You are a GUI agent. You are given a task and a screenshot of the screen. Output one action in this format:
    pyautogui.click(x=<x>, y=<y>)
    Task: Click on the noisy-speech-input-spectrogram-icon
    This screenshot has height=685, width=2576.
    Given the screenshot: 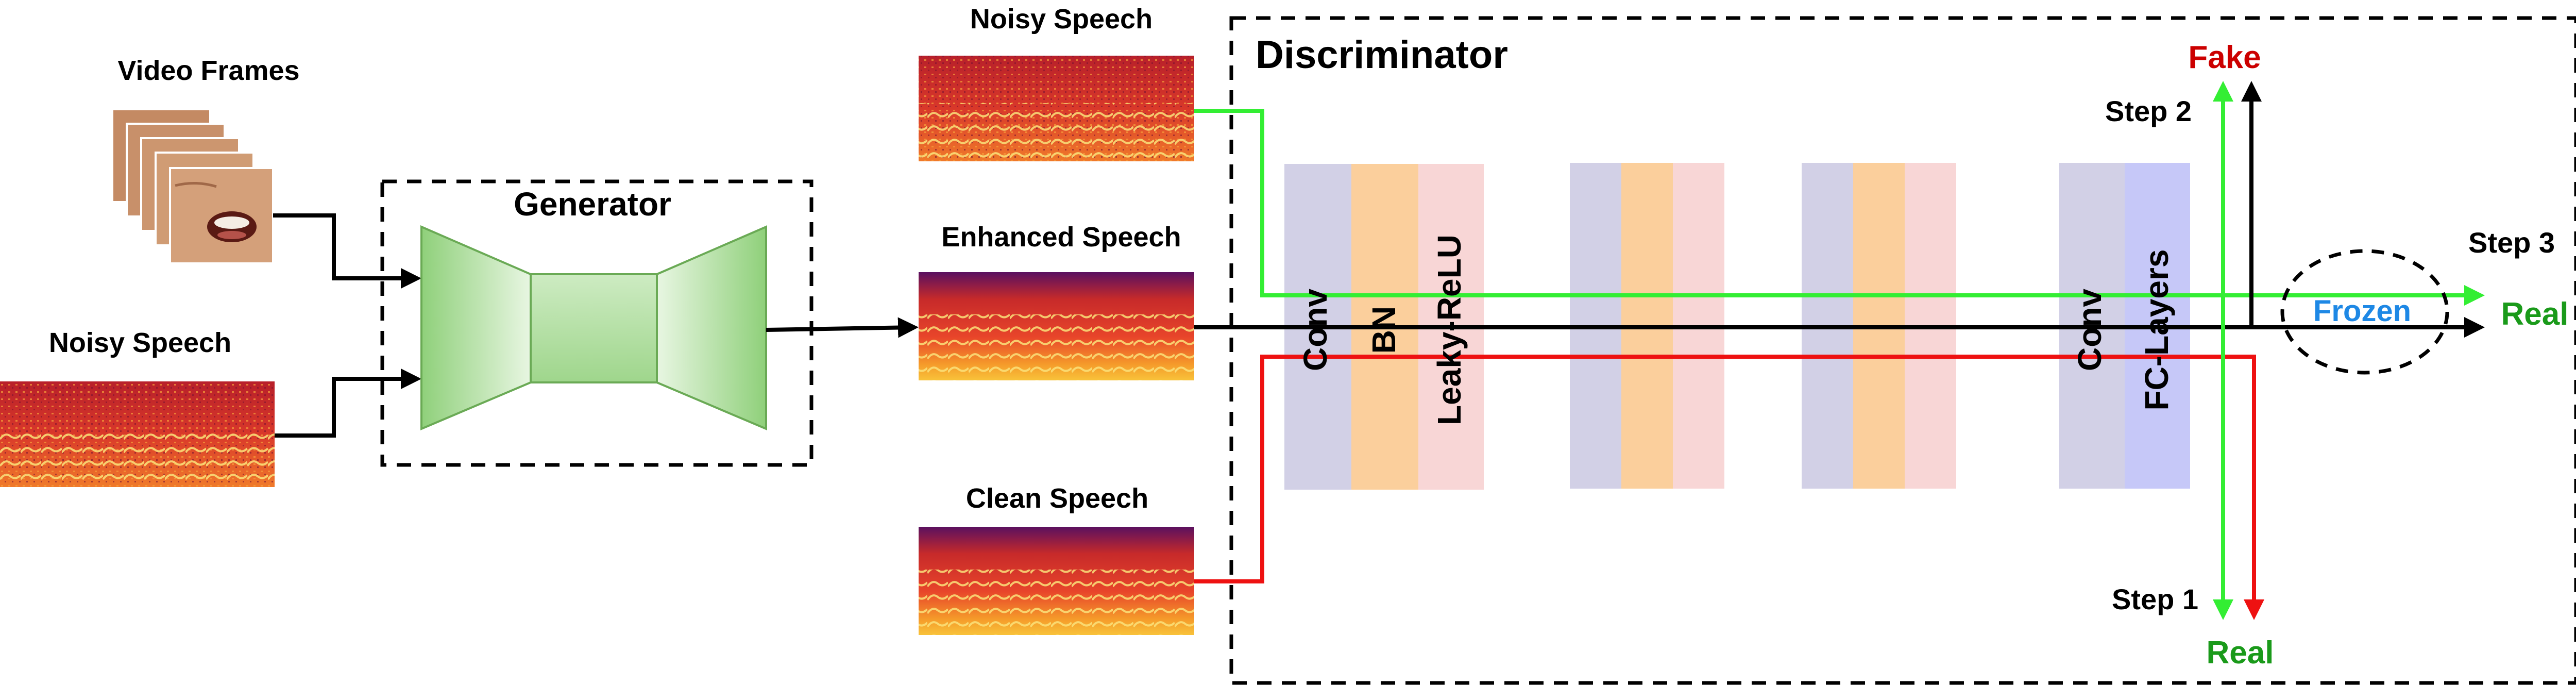 What is the action you would take?
    pyautogui.click(x=137, y=434)
    